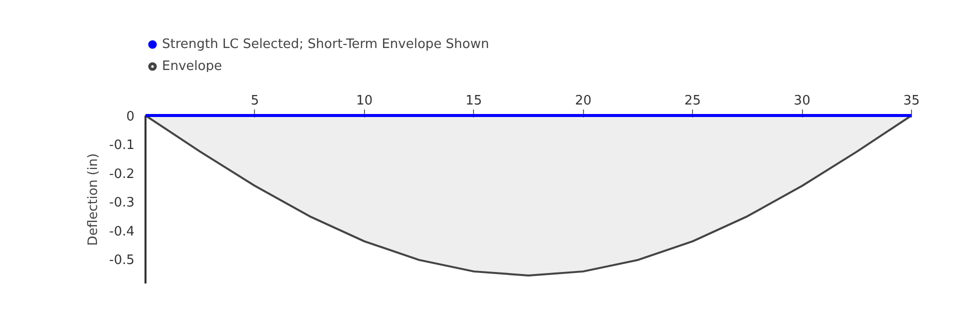  Describe the element at coordinates (364, 101) in the screenshot. I see `x-tick-label: 10` at that location.